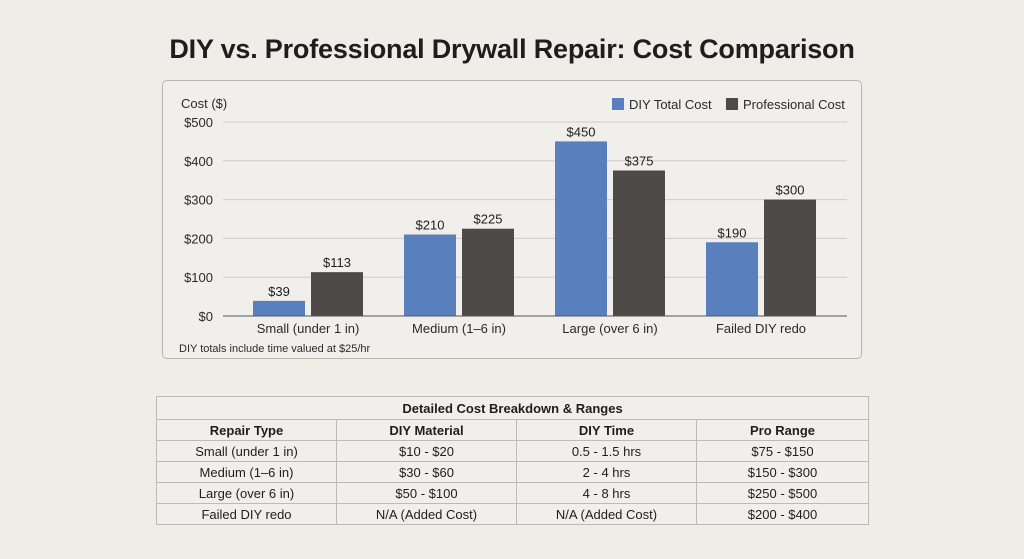 Image resolution: width=1024 pixels, height=559 pixels. I want to click on header-diy-material: DIY Material, so click(426, 430).